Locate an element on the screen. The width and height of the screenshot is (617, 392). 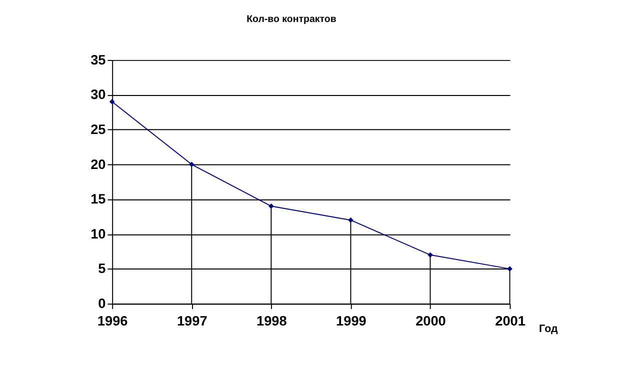
x-tick-label: 2000 is located at coordinates (431, 321).